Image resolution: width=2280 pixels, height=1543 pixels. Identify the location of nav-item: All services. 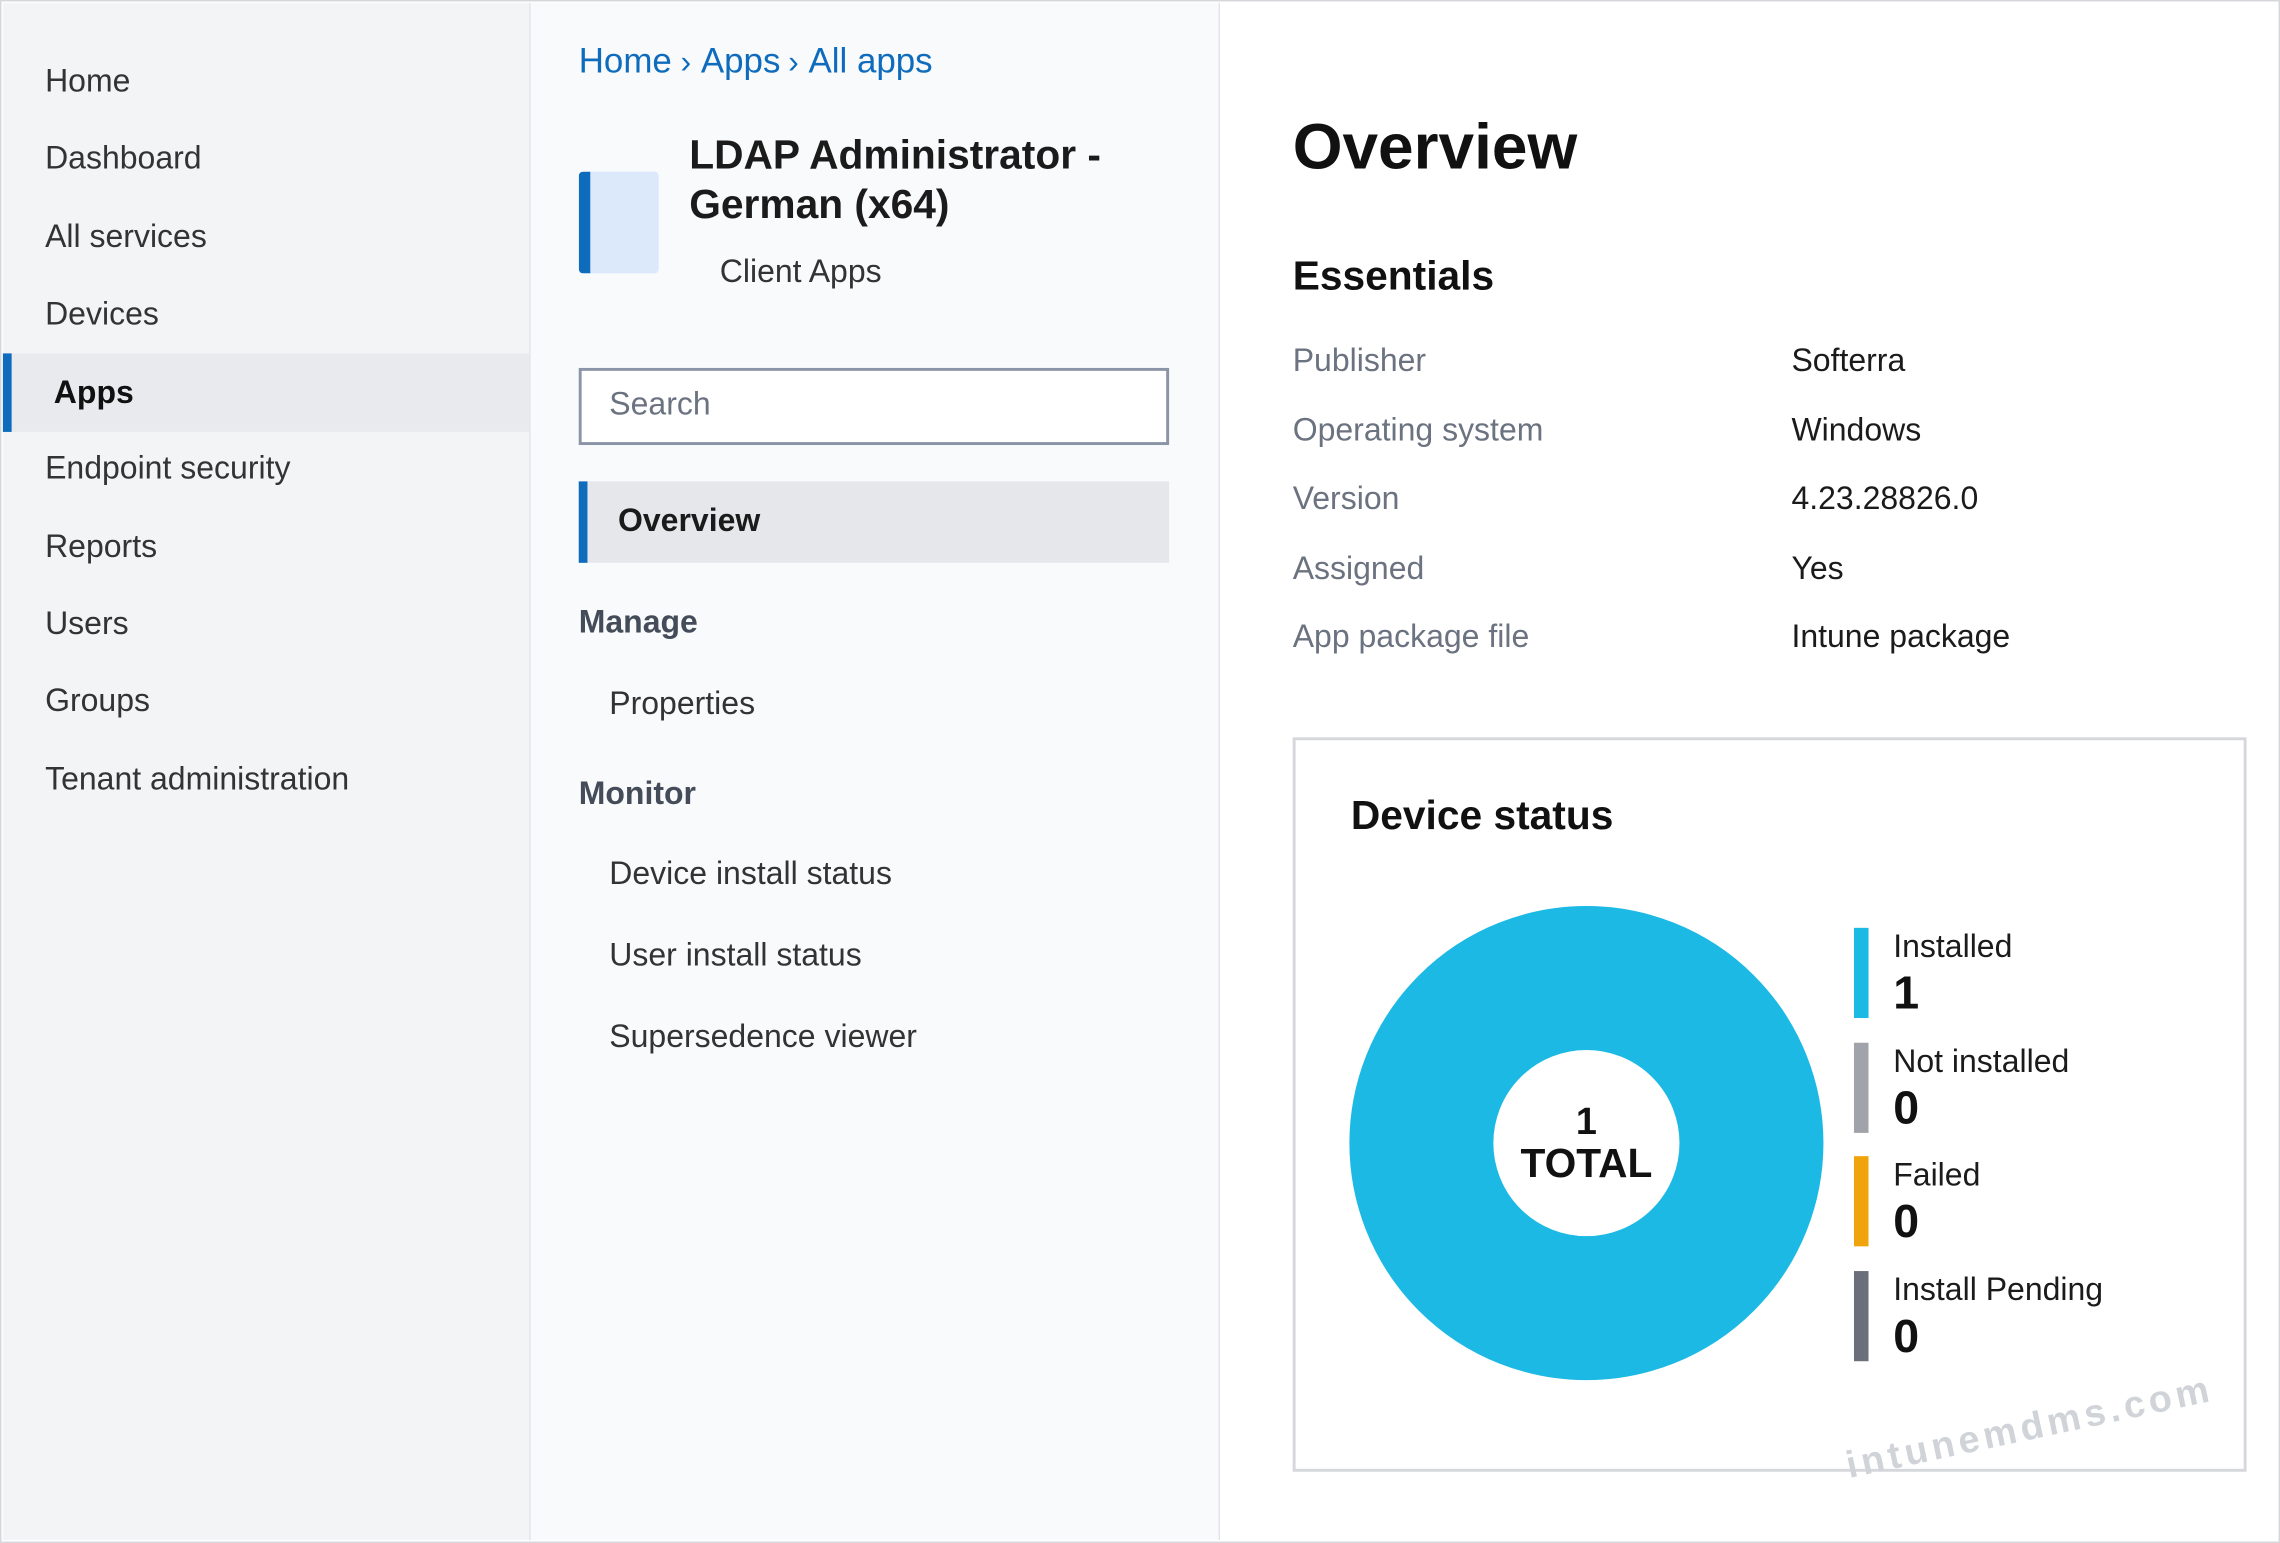
(126, 236).